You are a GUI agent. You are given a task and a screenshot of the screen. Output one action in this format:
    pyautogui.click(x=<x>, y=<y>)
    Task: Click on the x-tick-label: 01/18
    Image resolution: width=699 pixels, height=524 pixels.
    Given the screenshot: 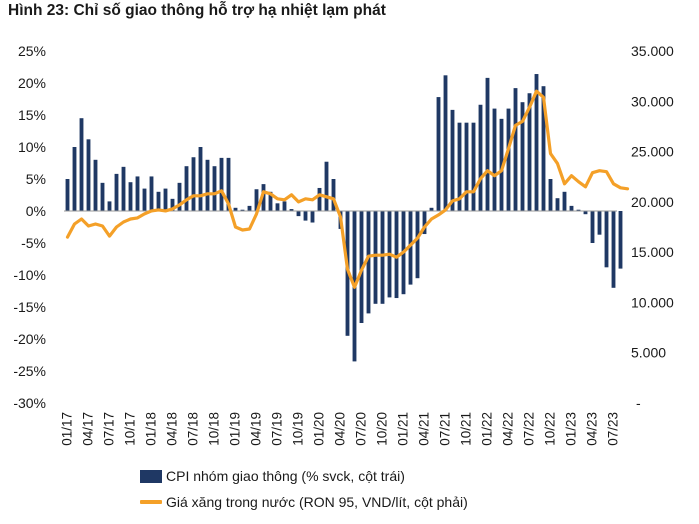 What is the action you would take?
    pyautogui.click(x=151, y=429)
    